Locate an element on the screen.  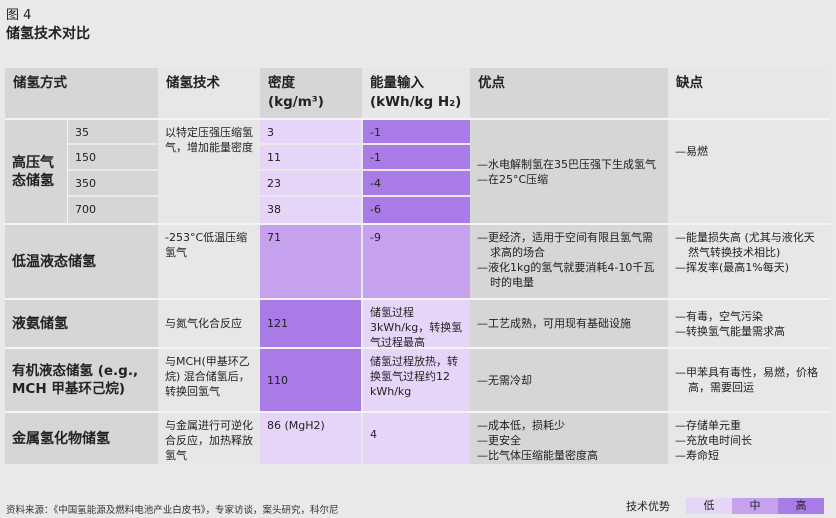
method-name: 低温液态储氢 is located at coordinates (81, 261).